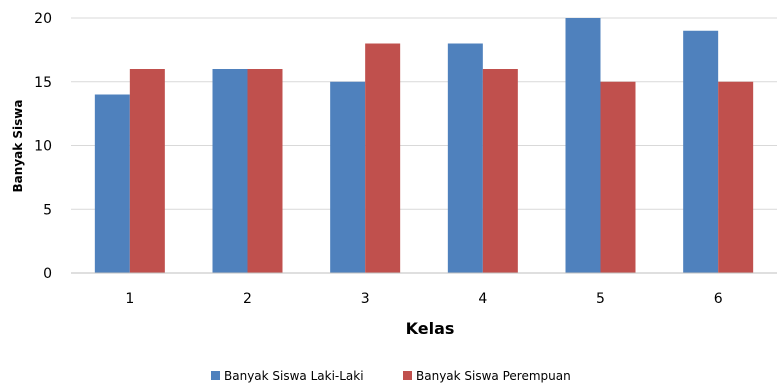 The image size is (779, 385). I want to click on y-tick-label: 0, so click(47, 274).